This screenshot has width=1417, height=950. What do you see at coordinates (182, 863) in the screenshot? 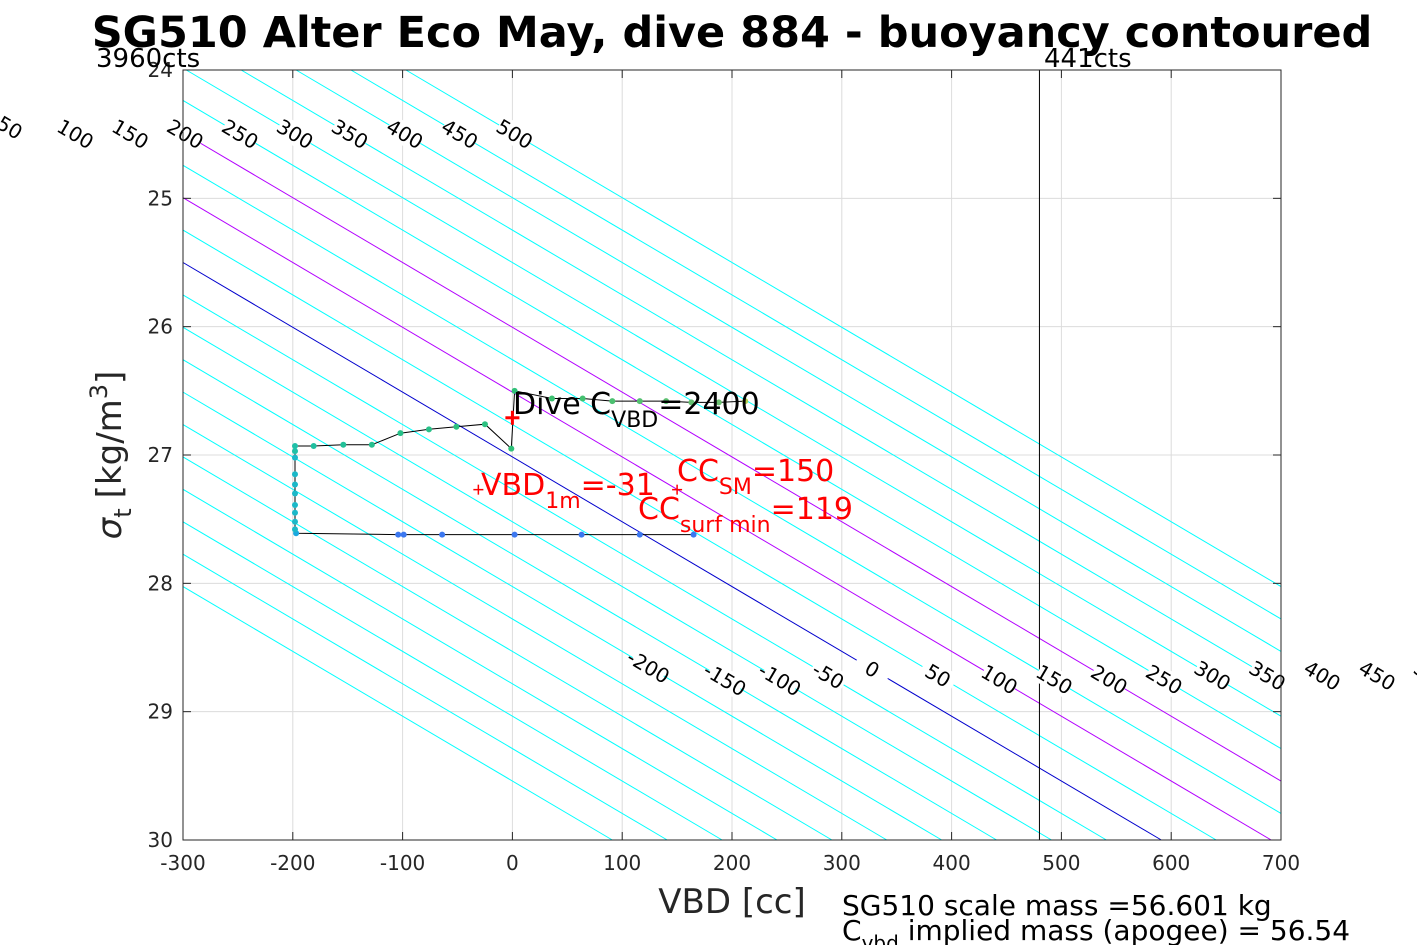
I see `x-tick-label: -300` at bounding box center [182, 863].